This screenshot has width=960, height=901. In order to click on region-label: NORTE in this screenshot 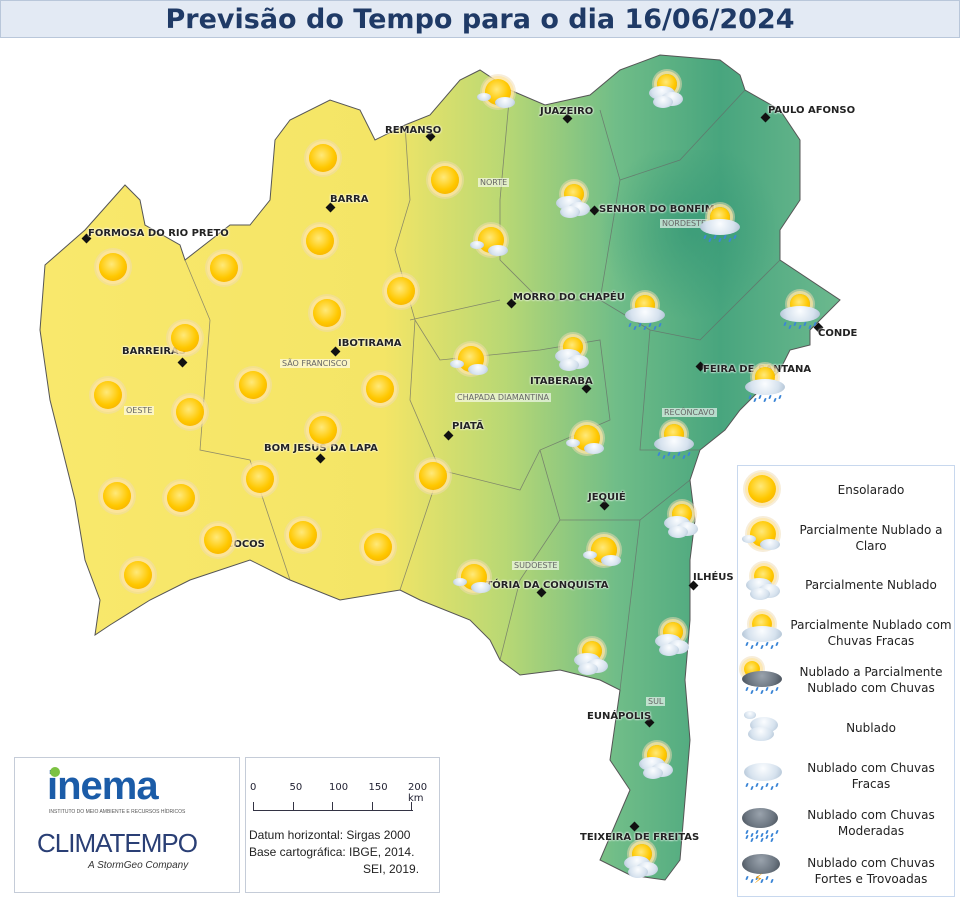, I will do `click(494, 182)`.